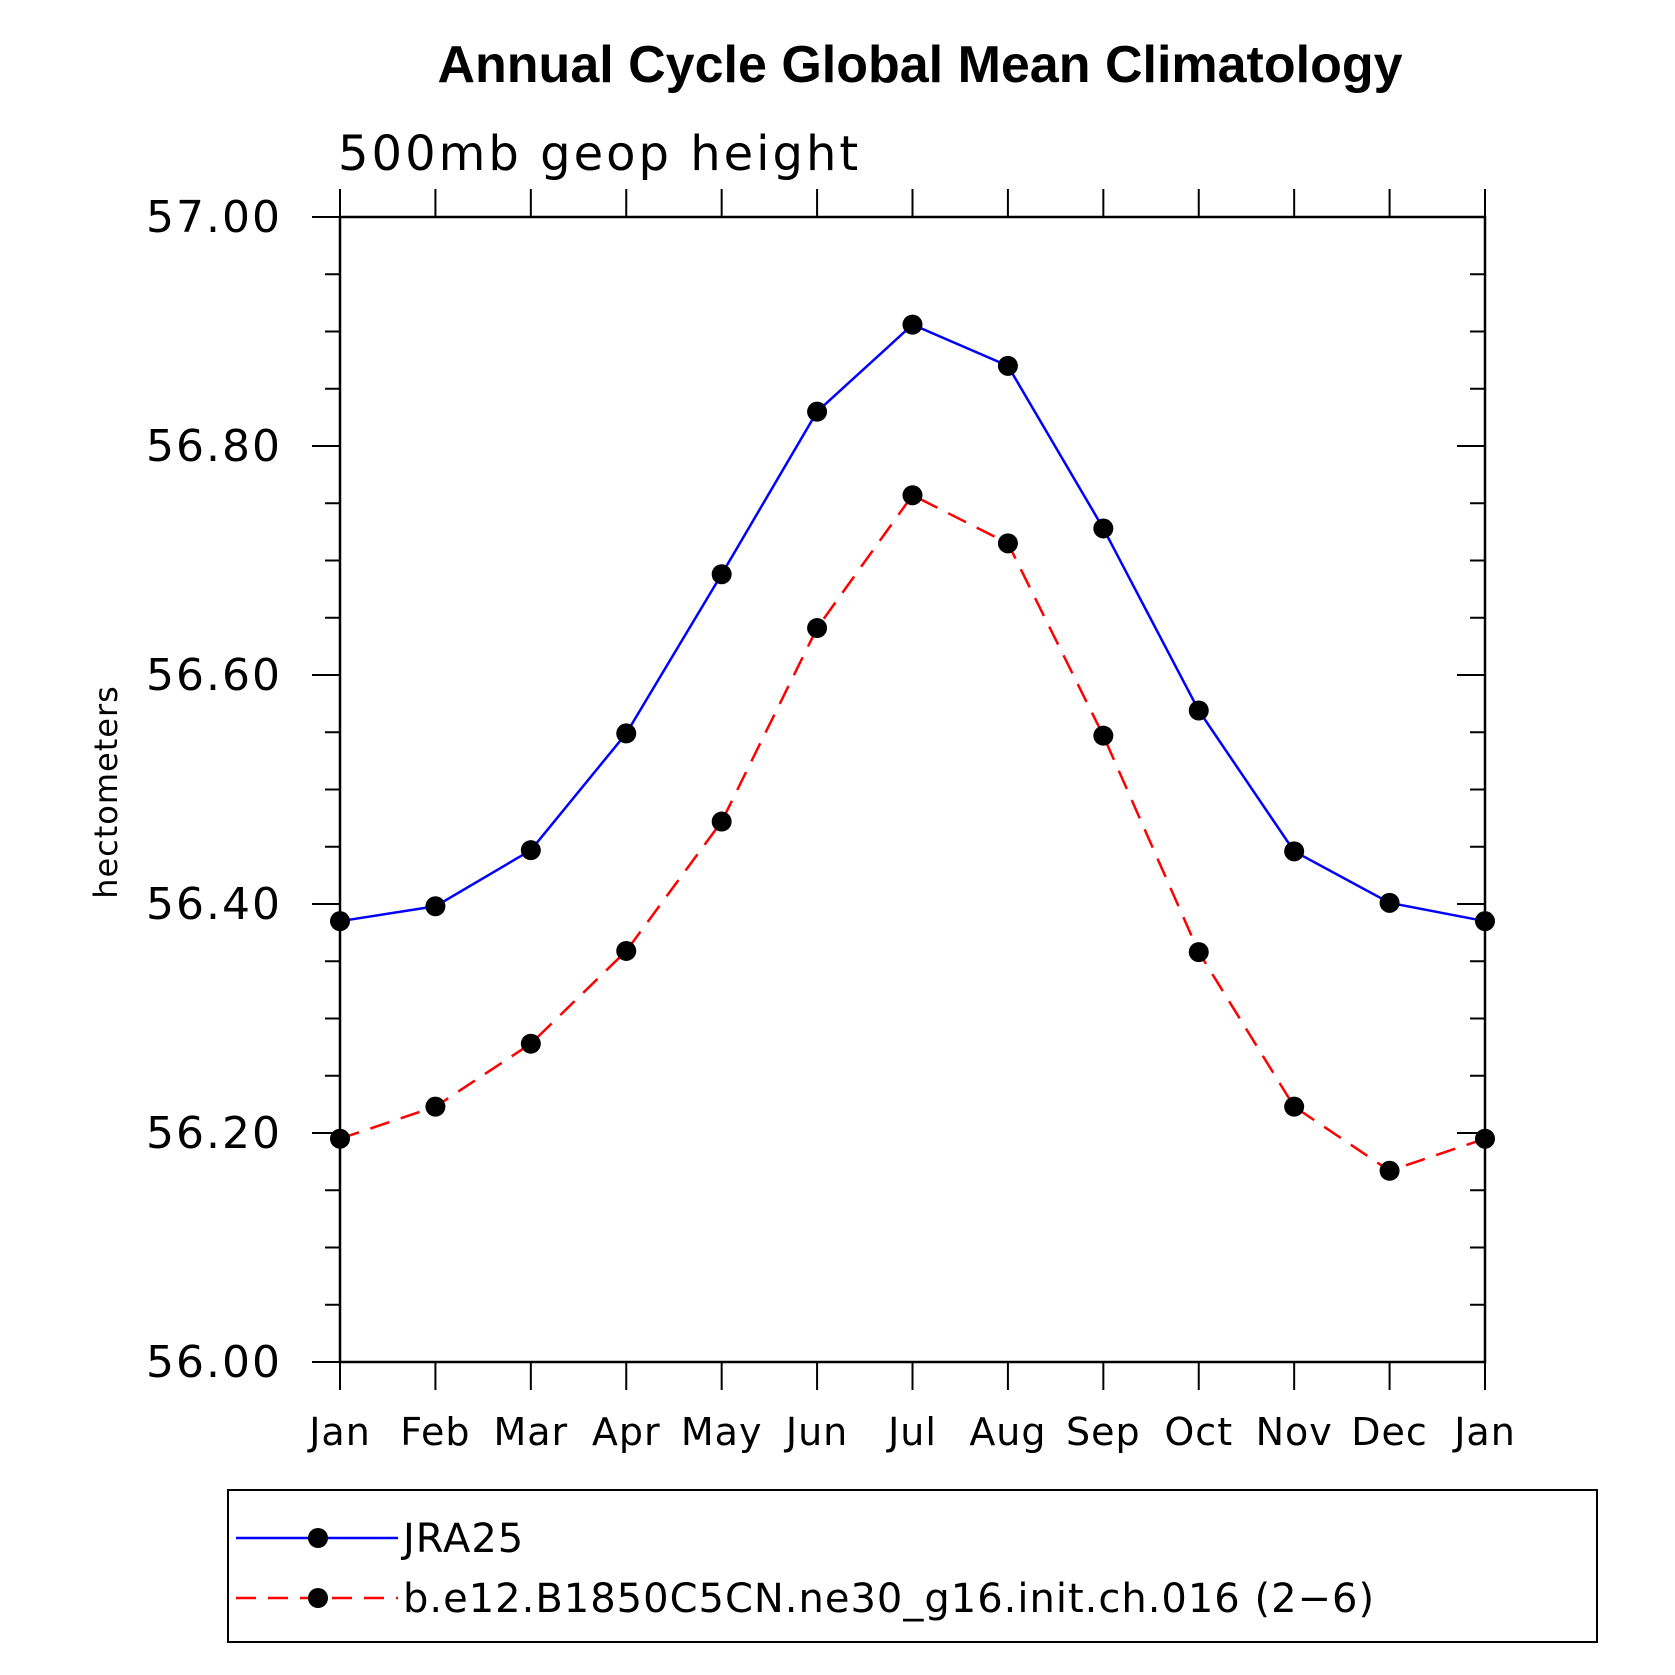 The width and height of the screenshot is (1675, 1675). Describe the element at coordinates (214, 904) in the screenshot. I see `y-tick-label: 56.40` at that location.